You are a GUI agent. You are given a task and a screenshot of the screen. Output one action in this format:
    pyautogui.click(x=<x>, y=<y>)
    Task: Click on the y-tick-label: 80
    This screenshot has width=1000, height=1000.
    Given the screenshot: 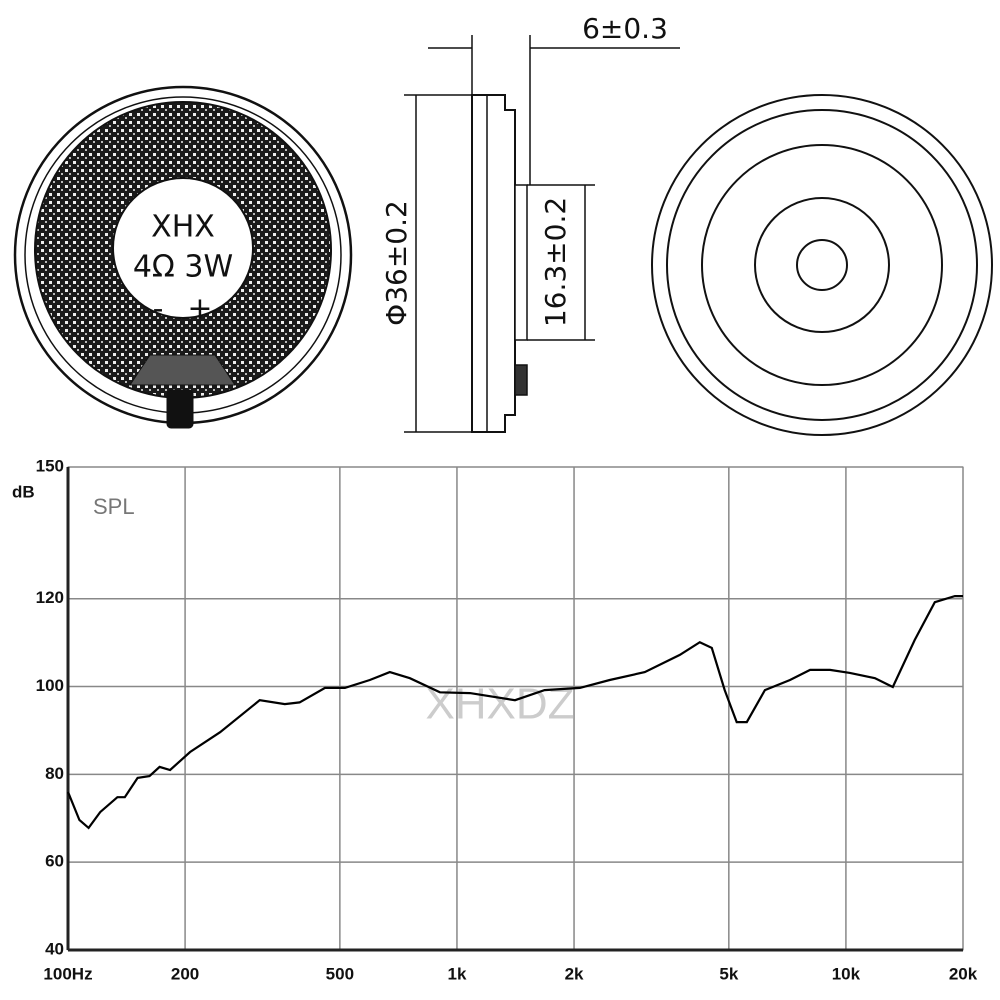 What is the action you would take?
    pyautogui.click(x=54, y=773)
    